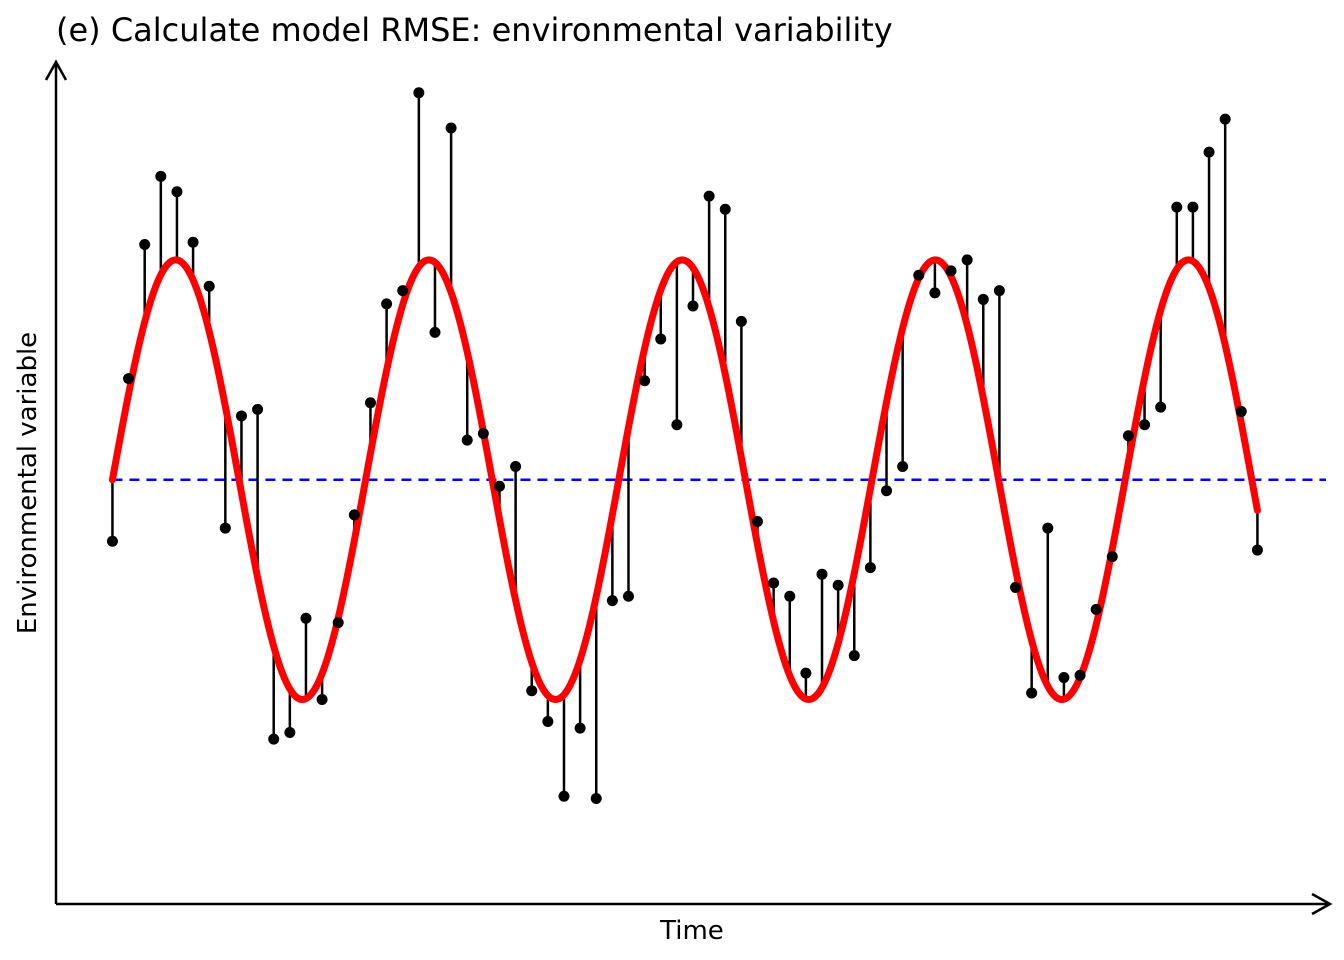 The image size is (1344, 960). I want to click on x-axis-label: Time, so click(691, 931).